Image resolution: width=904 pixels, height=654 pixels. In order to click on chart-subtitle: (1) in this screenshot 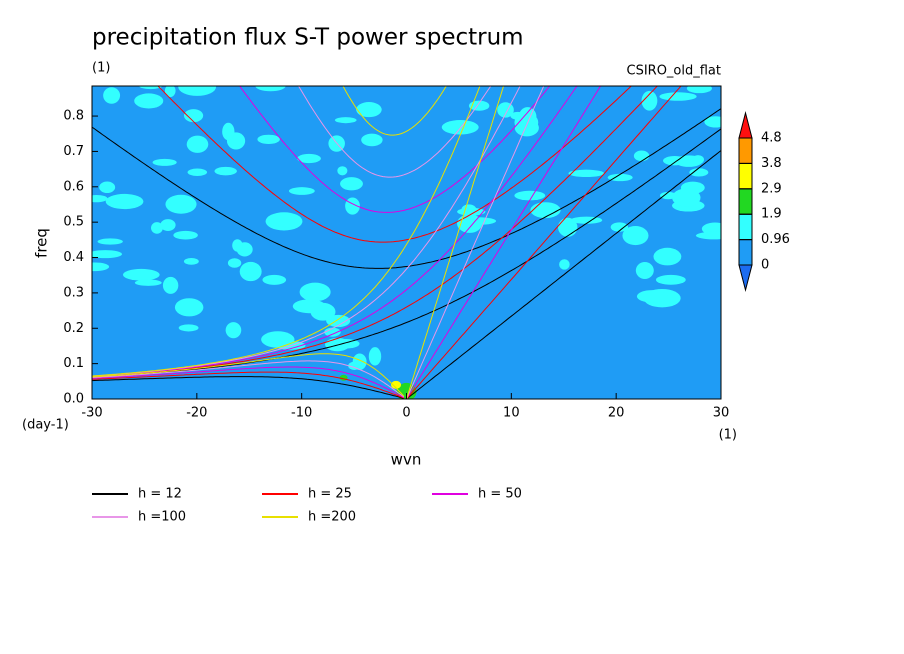, I will do `click(101, 68)`.